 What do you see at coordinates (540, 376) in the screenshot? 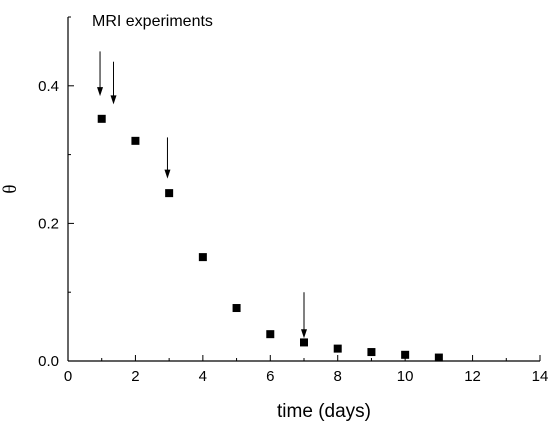
I see `x-tick-label: 14` at bounding box center [540, 376].